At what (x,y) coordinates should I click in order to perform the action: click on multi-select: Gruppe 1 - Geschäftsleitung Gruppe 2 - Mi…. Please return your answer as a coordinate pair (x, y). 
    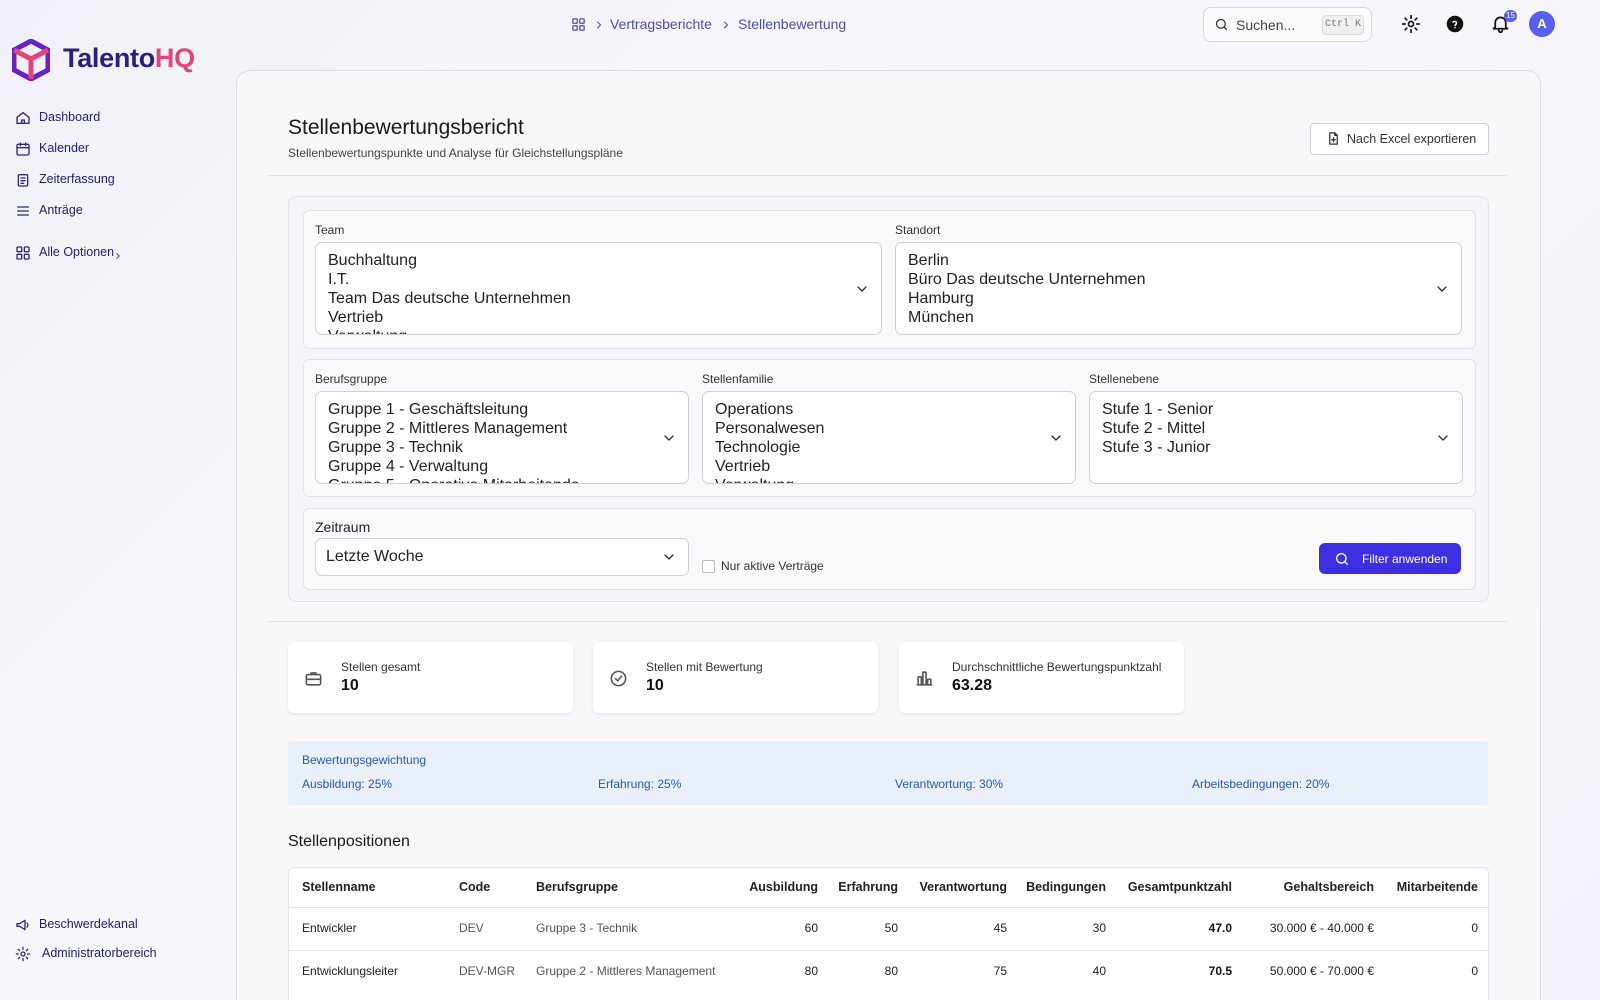
    Looking at the image, I should click on (502, 437).